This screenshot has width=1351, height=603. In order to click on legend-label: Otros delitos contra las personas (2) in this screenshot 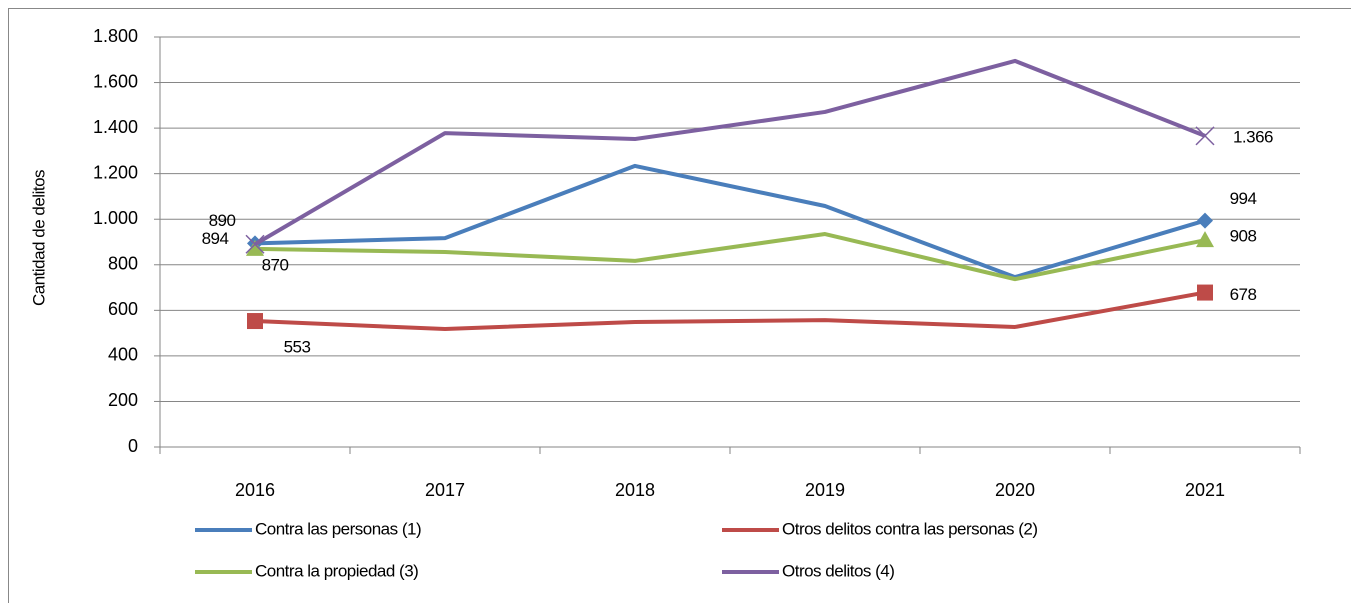, I will do `click(910, 528)`.